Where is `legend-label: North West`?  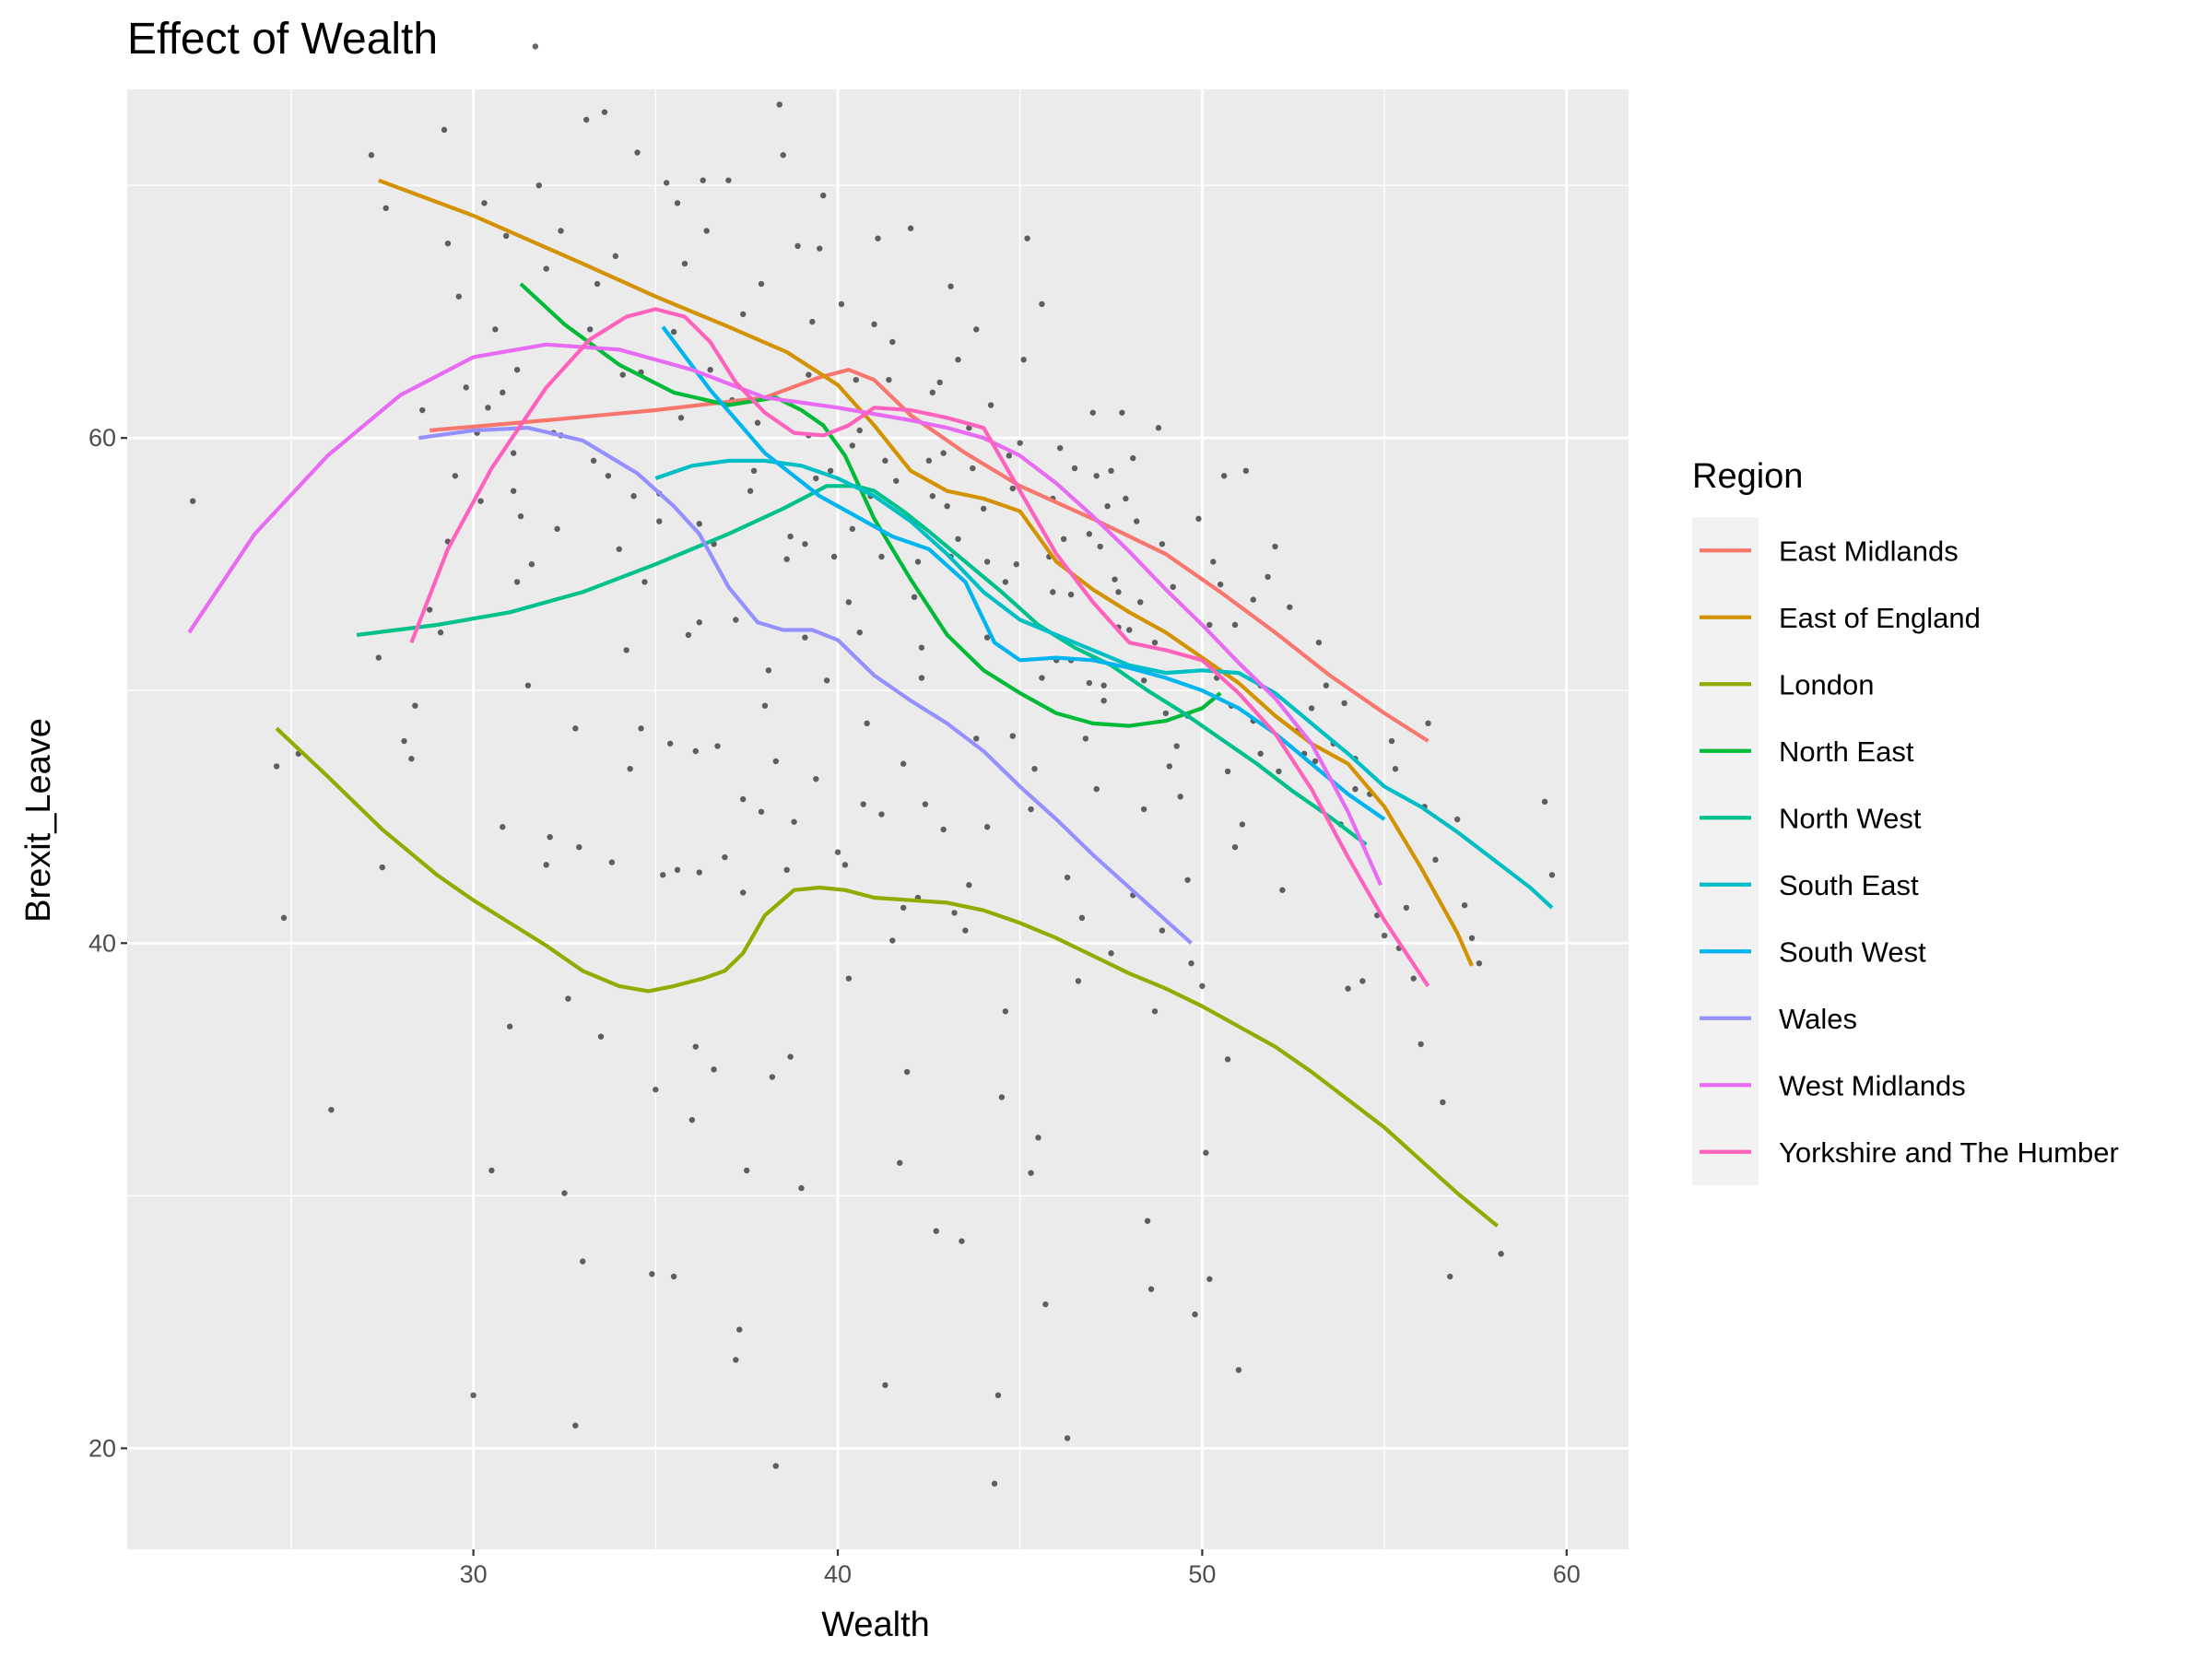
legend-label: North West is located at coordinates (1850, 818).